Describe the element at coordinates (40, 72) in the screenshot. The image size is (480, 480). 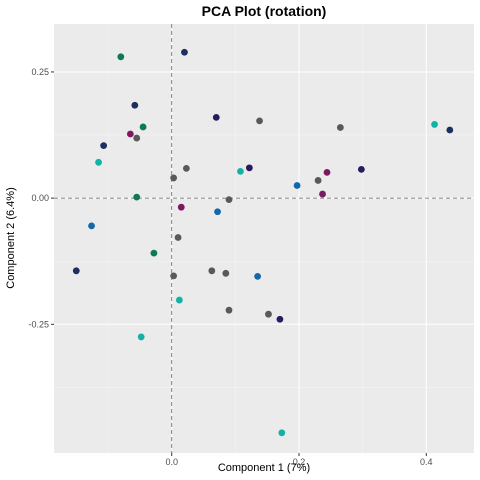
I see `y-tick-label: 0.25` at that location.